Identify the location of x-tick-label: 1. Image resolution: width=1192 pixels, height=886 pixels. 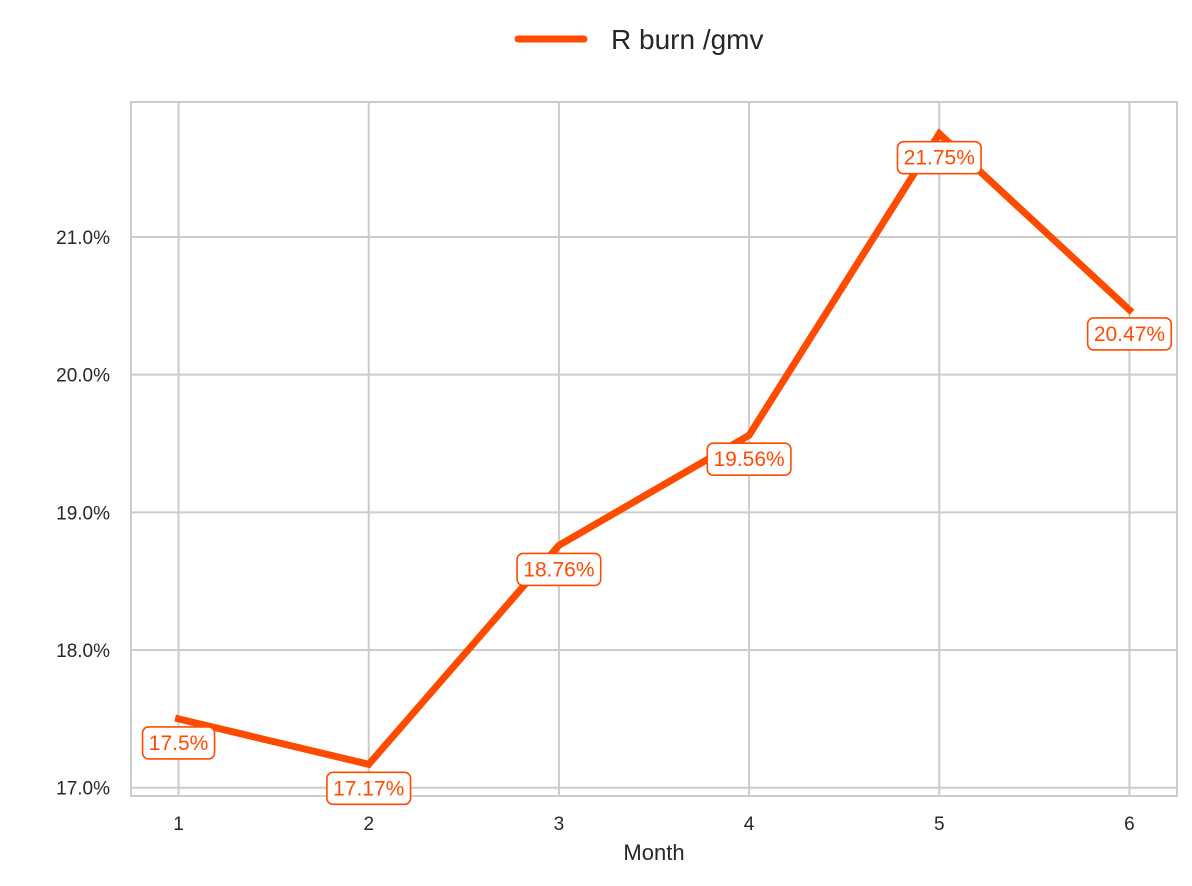
(178, 824).